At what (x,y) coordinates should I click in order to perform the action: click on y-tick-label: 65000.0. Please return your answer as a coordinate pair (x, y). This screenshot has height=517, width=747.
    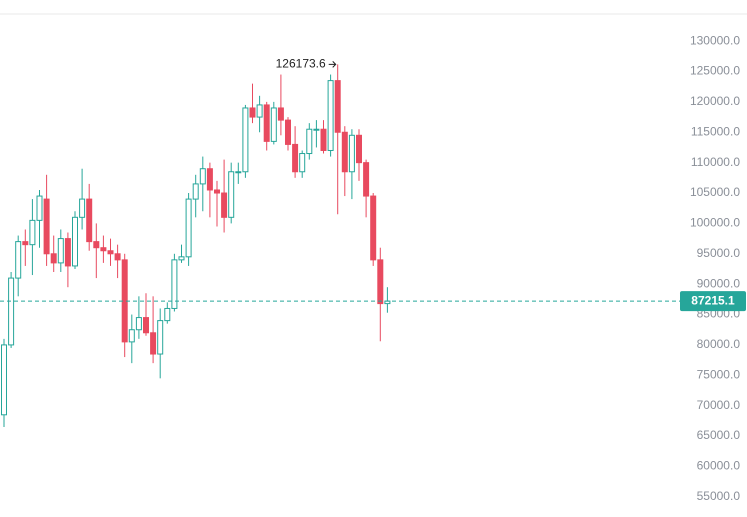
    Looking at the image, I should click on (719, 435).